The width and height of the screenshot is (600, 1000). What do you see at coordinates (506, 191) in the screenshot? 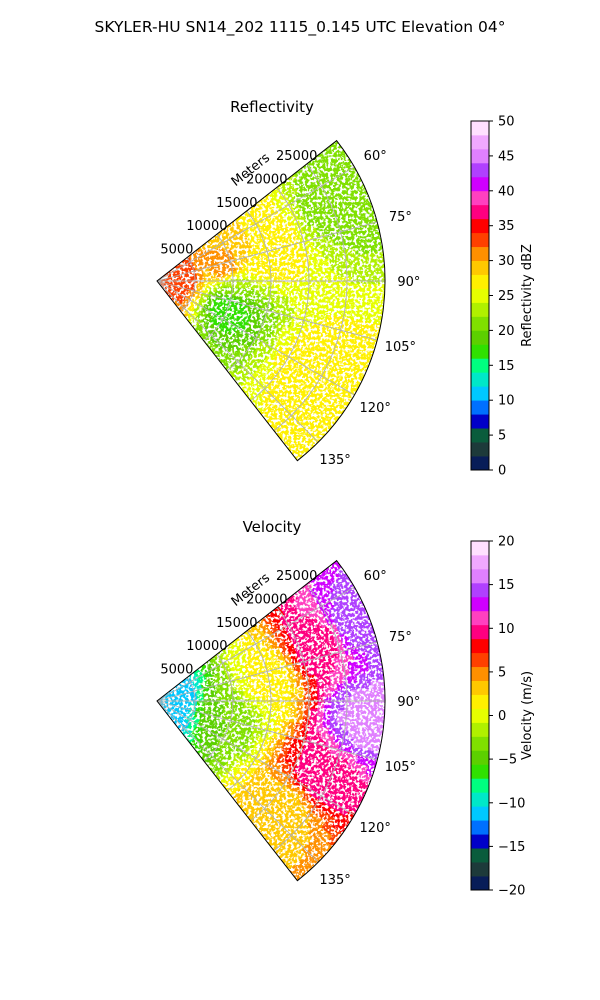
I see `colorbar-tick-label: 40` at bounding box center [506, 191].